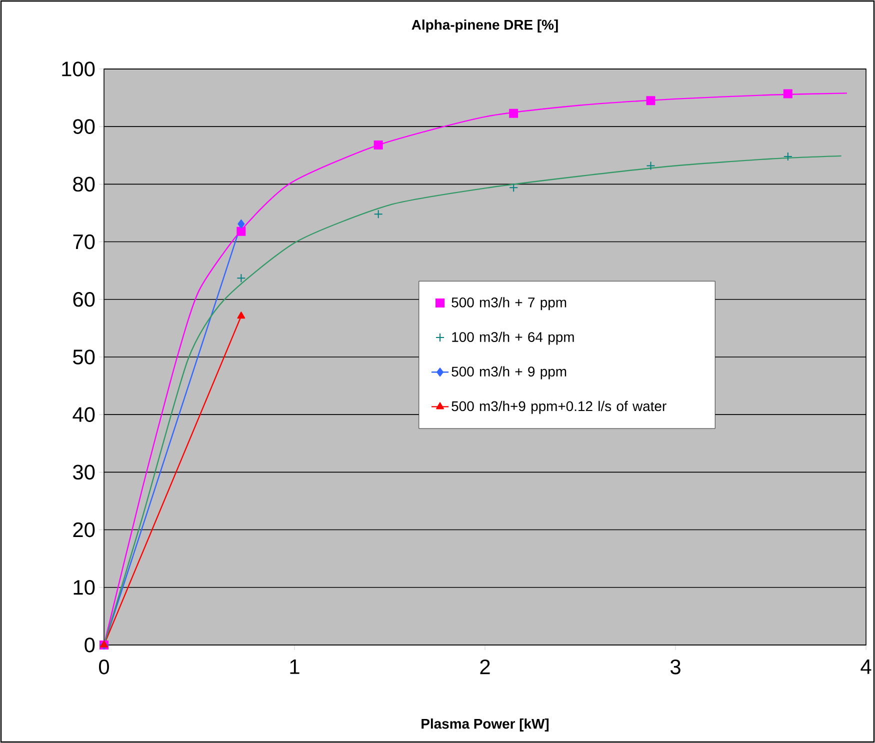 Image resolution: width=875 pixels, height=743 pixels. I want to click on y-tick-label: 90, so click(84, 126).